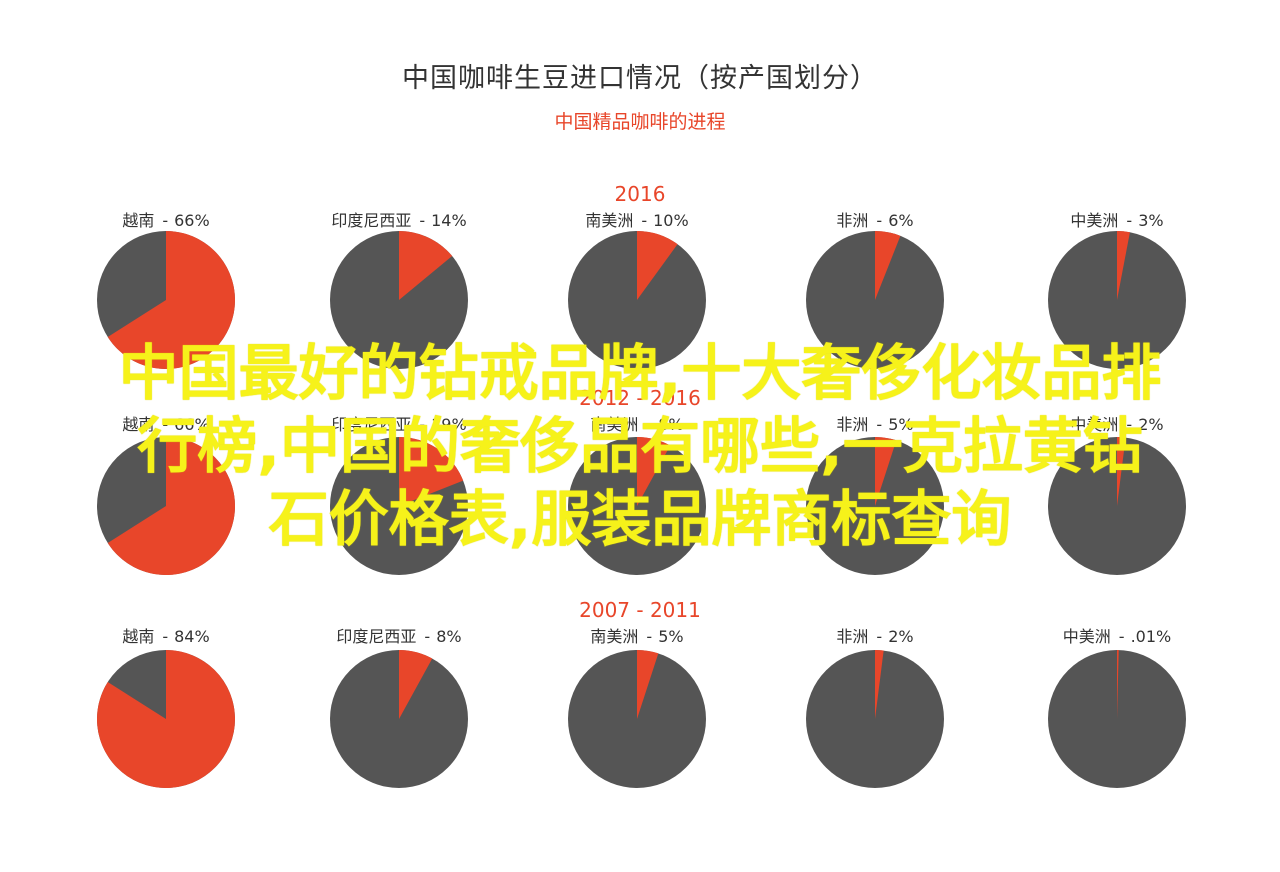  I want to click on pie-r1-c1, so click(166, 300).